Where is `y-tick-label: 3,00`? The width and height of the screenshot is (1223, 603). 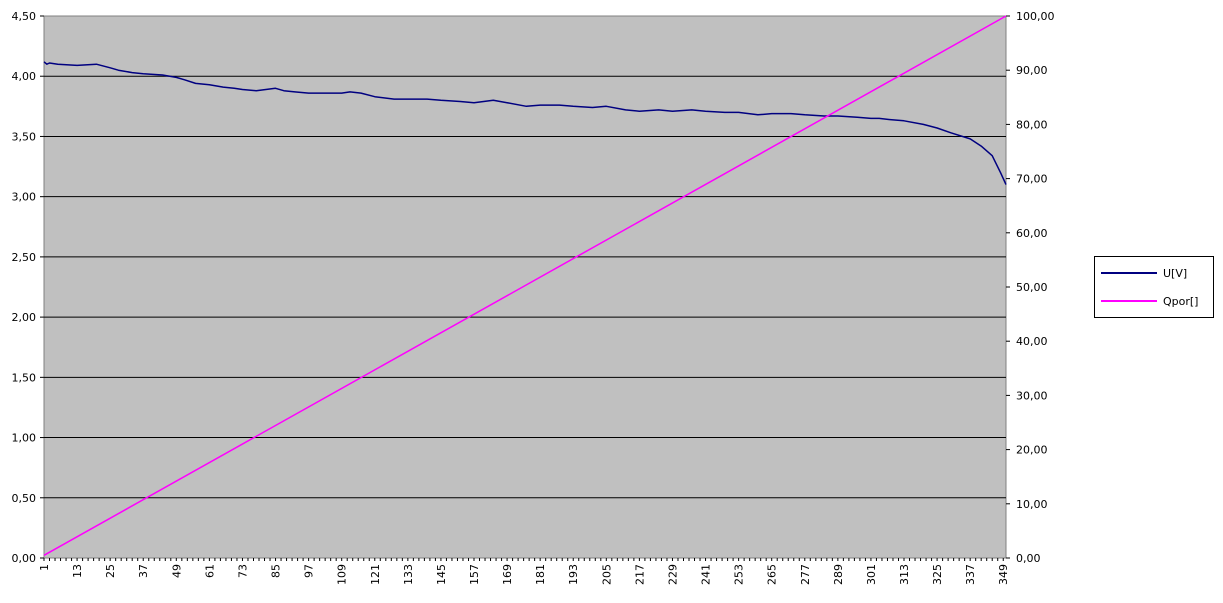 y-tick-label: 3,00 is located at coordinates (24, 197).